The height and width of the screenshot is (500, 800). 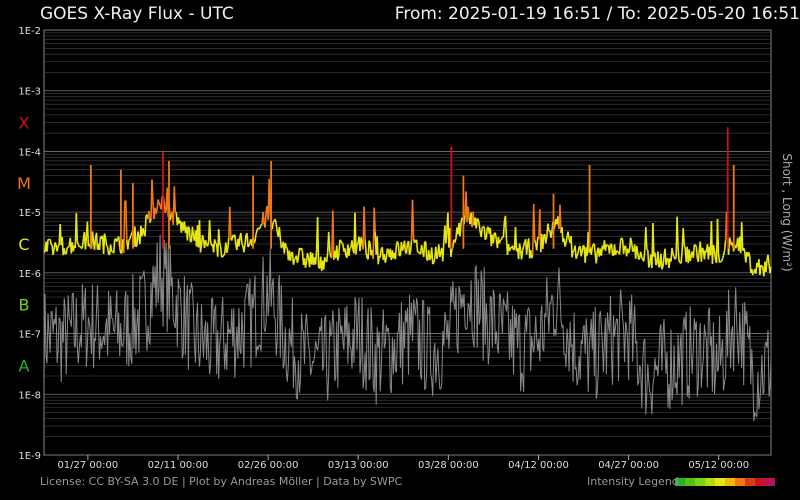 What do you see at coordinates (29, 31) in the screenshot?
I see `y-tick-label: 1E-2` at bounding box center [29, 31].